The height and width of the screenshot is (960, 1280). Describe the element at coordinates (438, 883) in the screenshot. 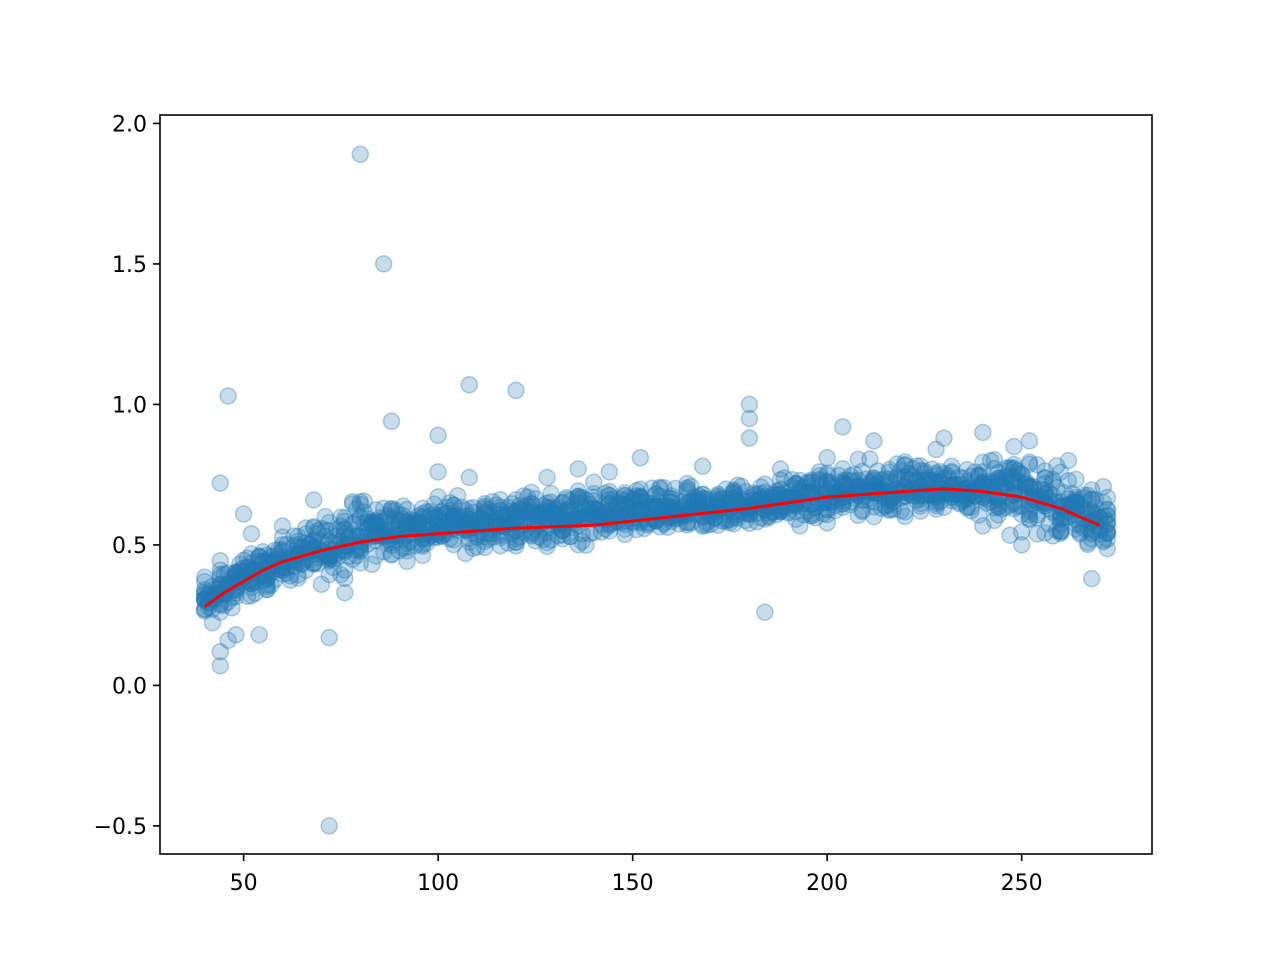

I see `x-tick-label: 100` at that location.